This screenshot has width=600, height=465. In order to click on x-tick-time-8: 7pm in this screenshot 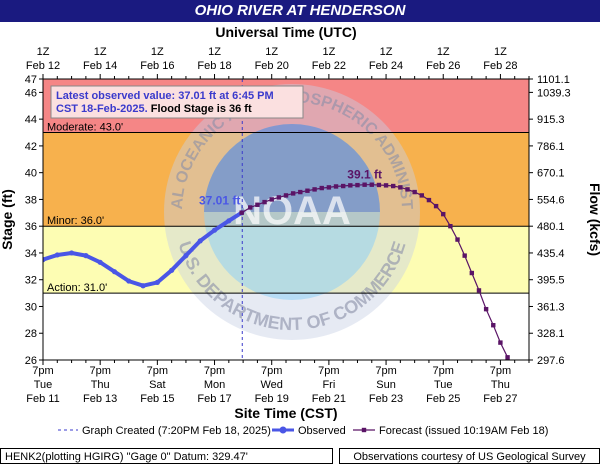, I will do `click(500, 371)`.